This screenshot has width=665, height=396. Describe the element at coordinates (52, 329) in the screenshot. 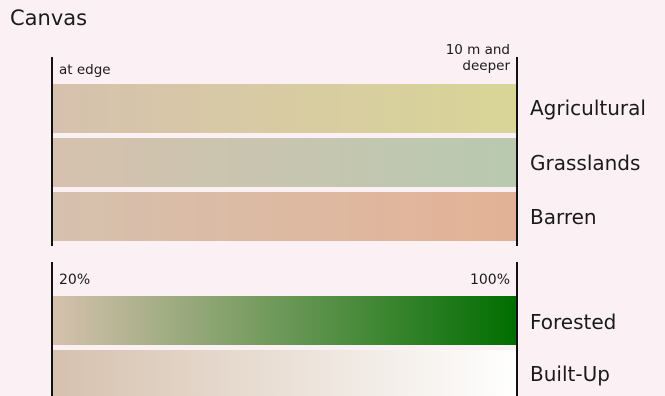

I see `cover-axis-left` at that location.